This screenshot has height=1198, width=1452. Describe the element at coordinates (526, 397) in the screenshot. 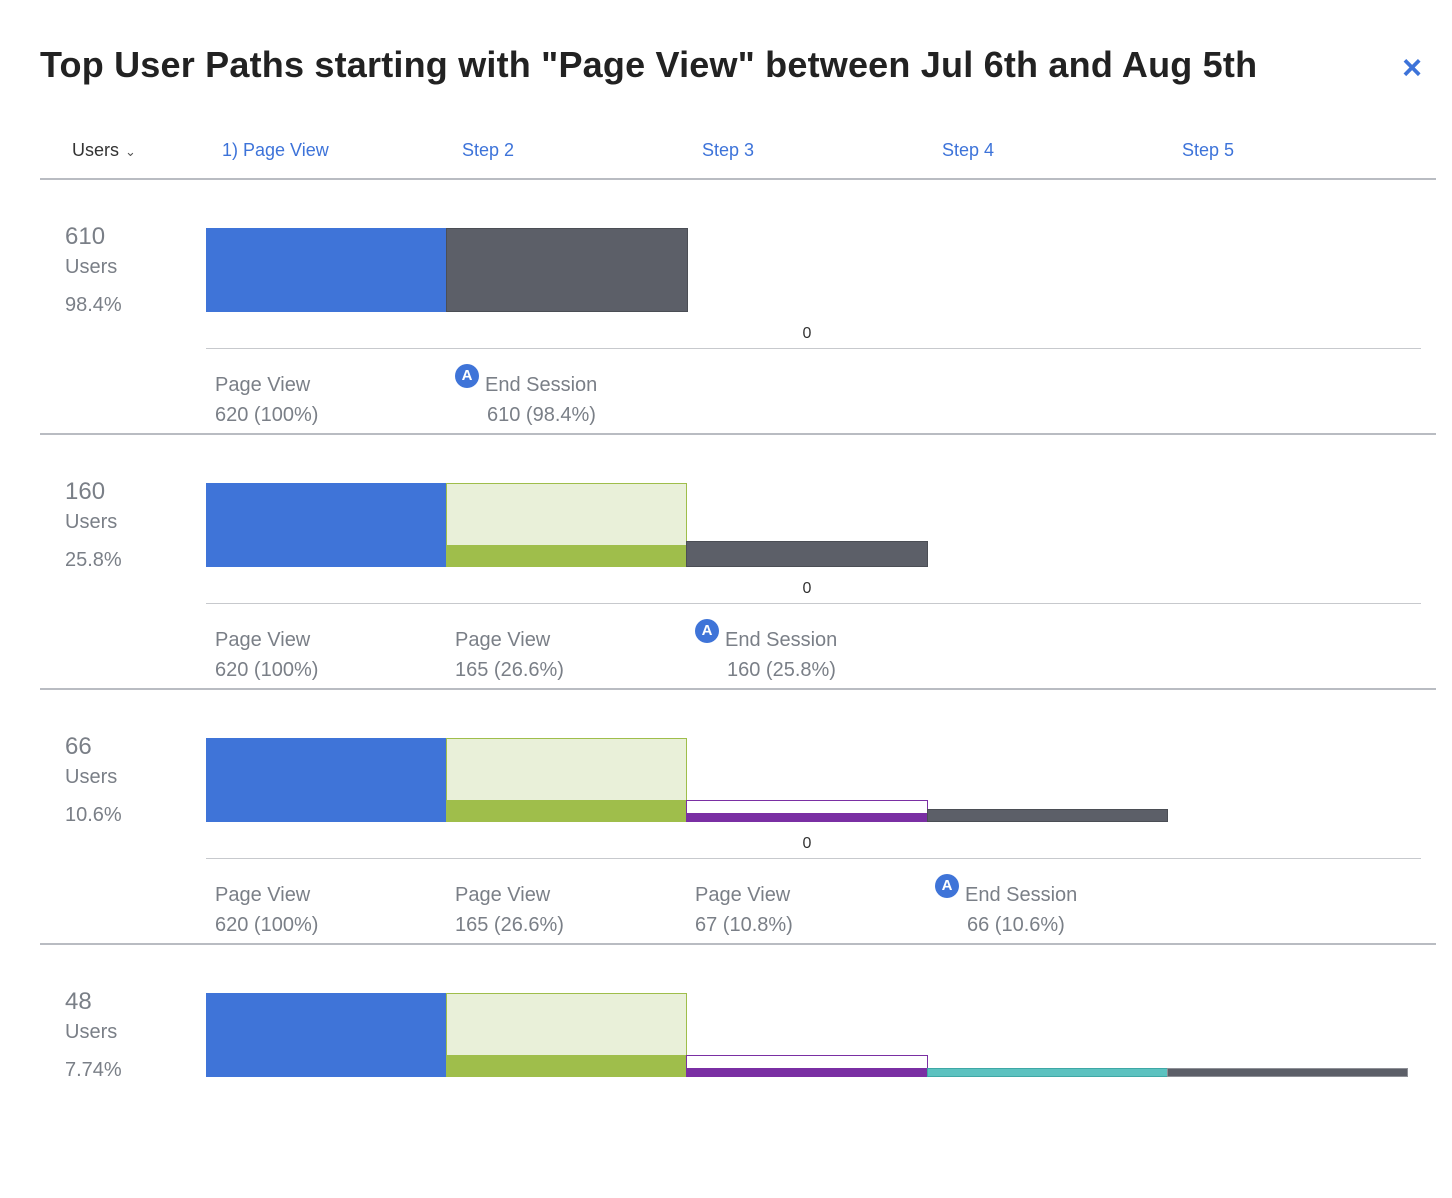

I see `step-label-end-session: A End Session 610 (98.4%)` at that location.